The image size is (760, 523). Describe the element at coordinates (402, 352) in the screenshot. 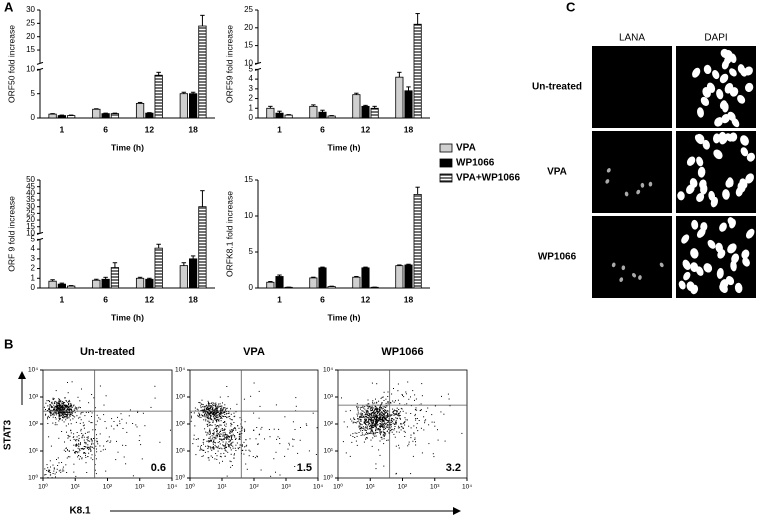

I see `plot-title: WP1066` at that location.